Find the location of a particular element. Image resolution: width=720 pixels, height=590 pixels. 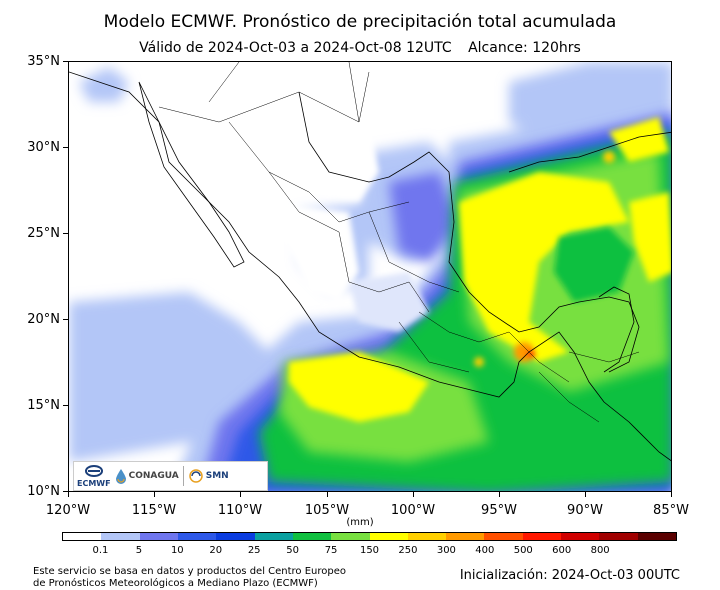

logo-divider is located at coordinates (183, 476).